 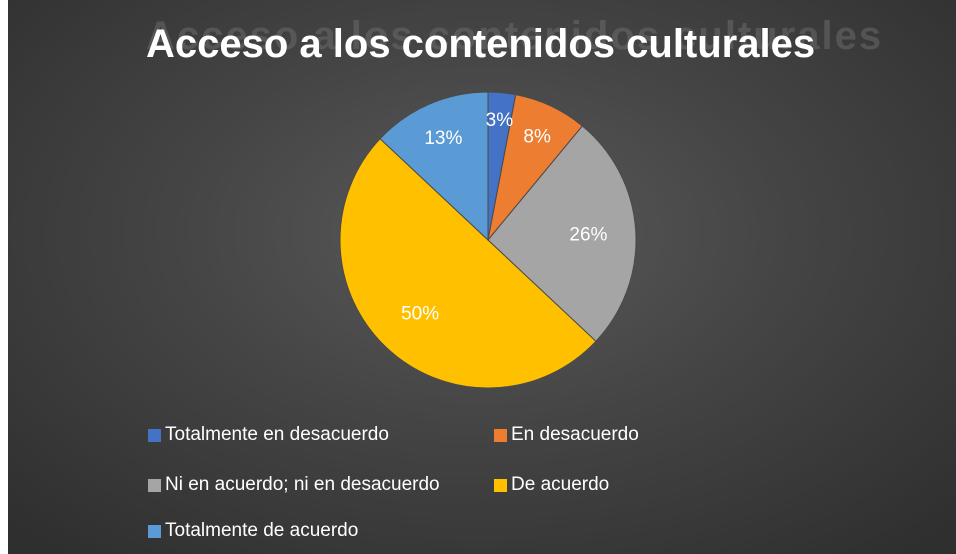 I want to click on legend-item-totalmente-en-desacuerdo: Totalmente en desacuerdo, so click(x=268, y=435).